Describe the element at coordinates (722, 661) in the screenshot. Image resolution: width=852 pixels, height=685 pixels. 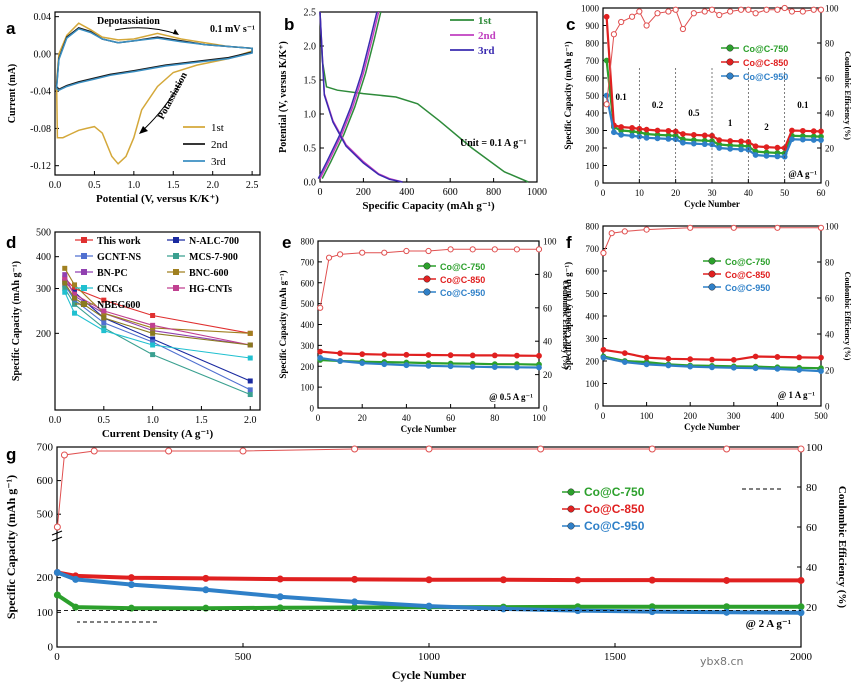
I see `watermark-text: ybx8.cn` at that location.